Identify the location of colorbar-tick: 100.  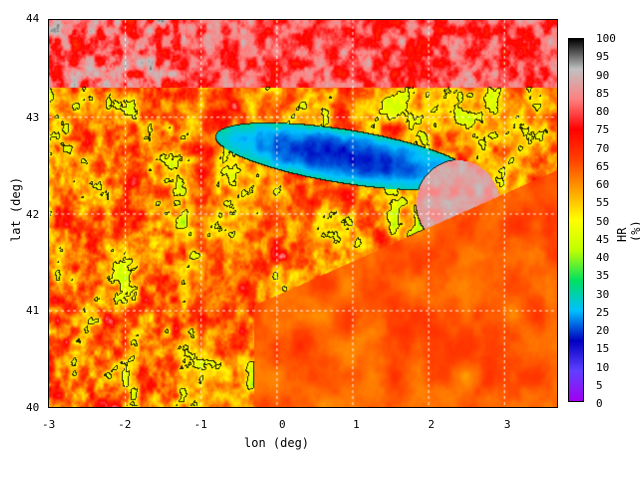
(606, 38).